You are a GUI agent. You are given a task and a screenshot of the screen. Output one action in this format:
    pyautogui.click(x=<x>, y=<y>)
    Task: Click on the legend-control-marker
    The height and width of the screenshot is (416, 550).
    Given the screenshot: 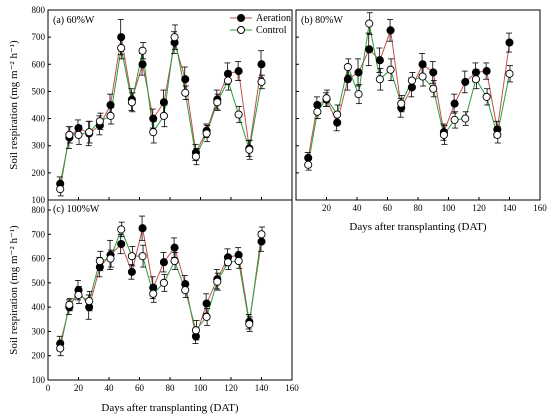 What is the action you would take?
    pyautogui.click(x=241, y=30)
    